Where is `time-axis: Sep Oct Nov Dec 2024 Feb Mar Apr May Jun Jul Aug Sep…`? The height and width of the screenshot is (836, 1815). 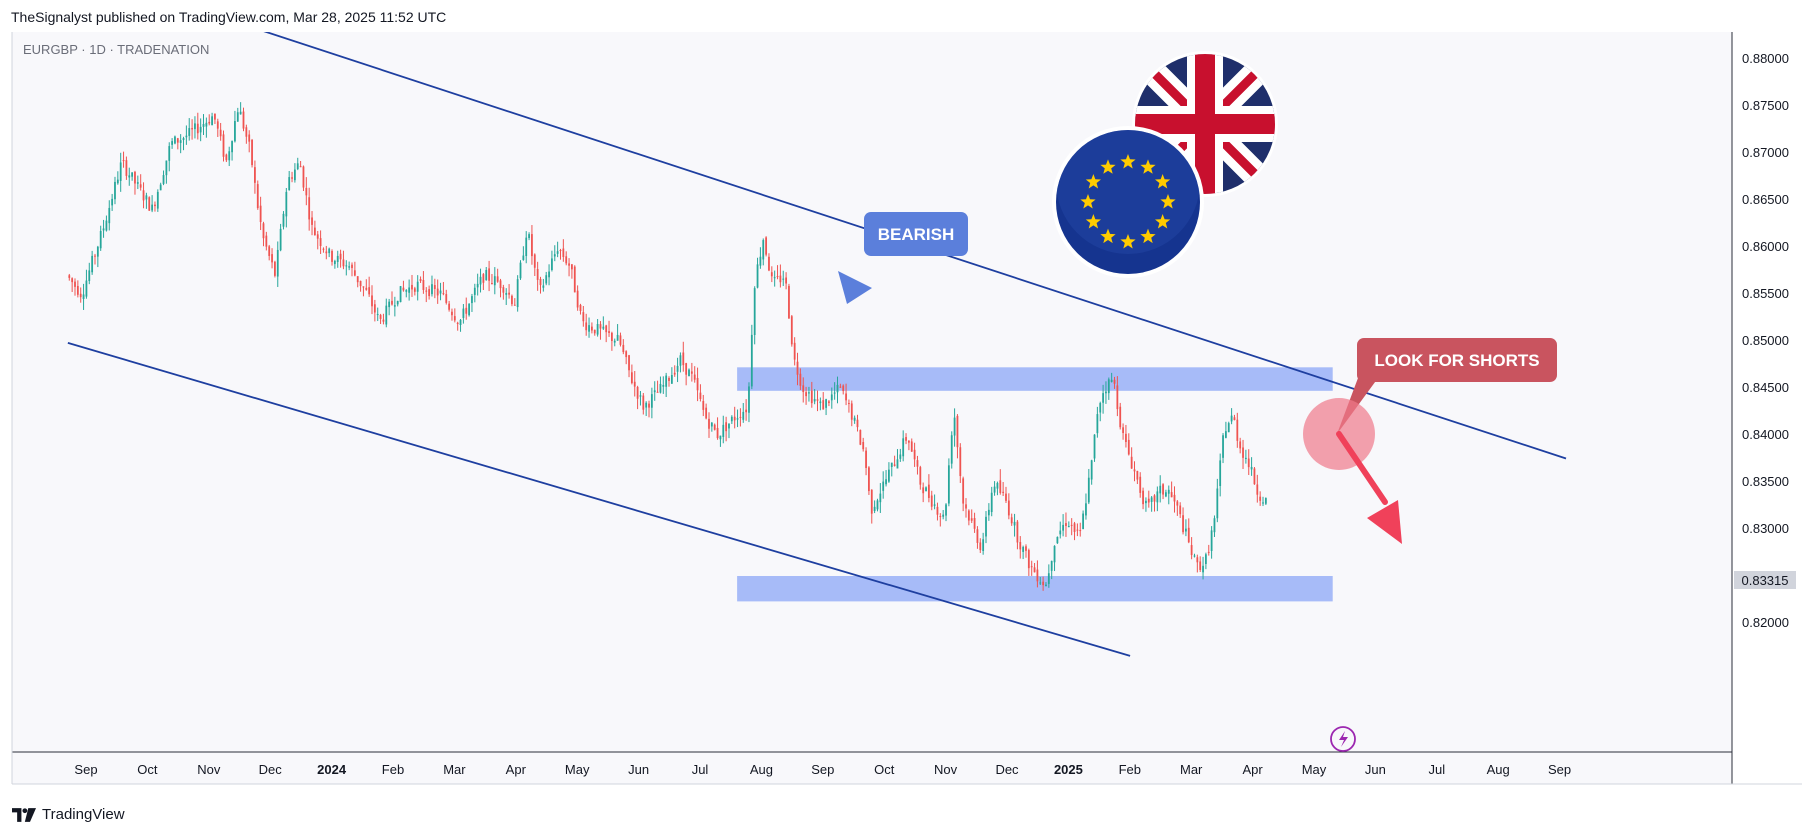 time-axis: Sep Oct Nov Dec 2024 Feb Mar Apr May Jun Jul Aug Sep… is located at coordinates (822, 769).